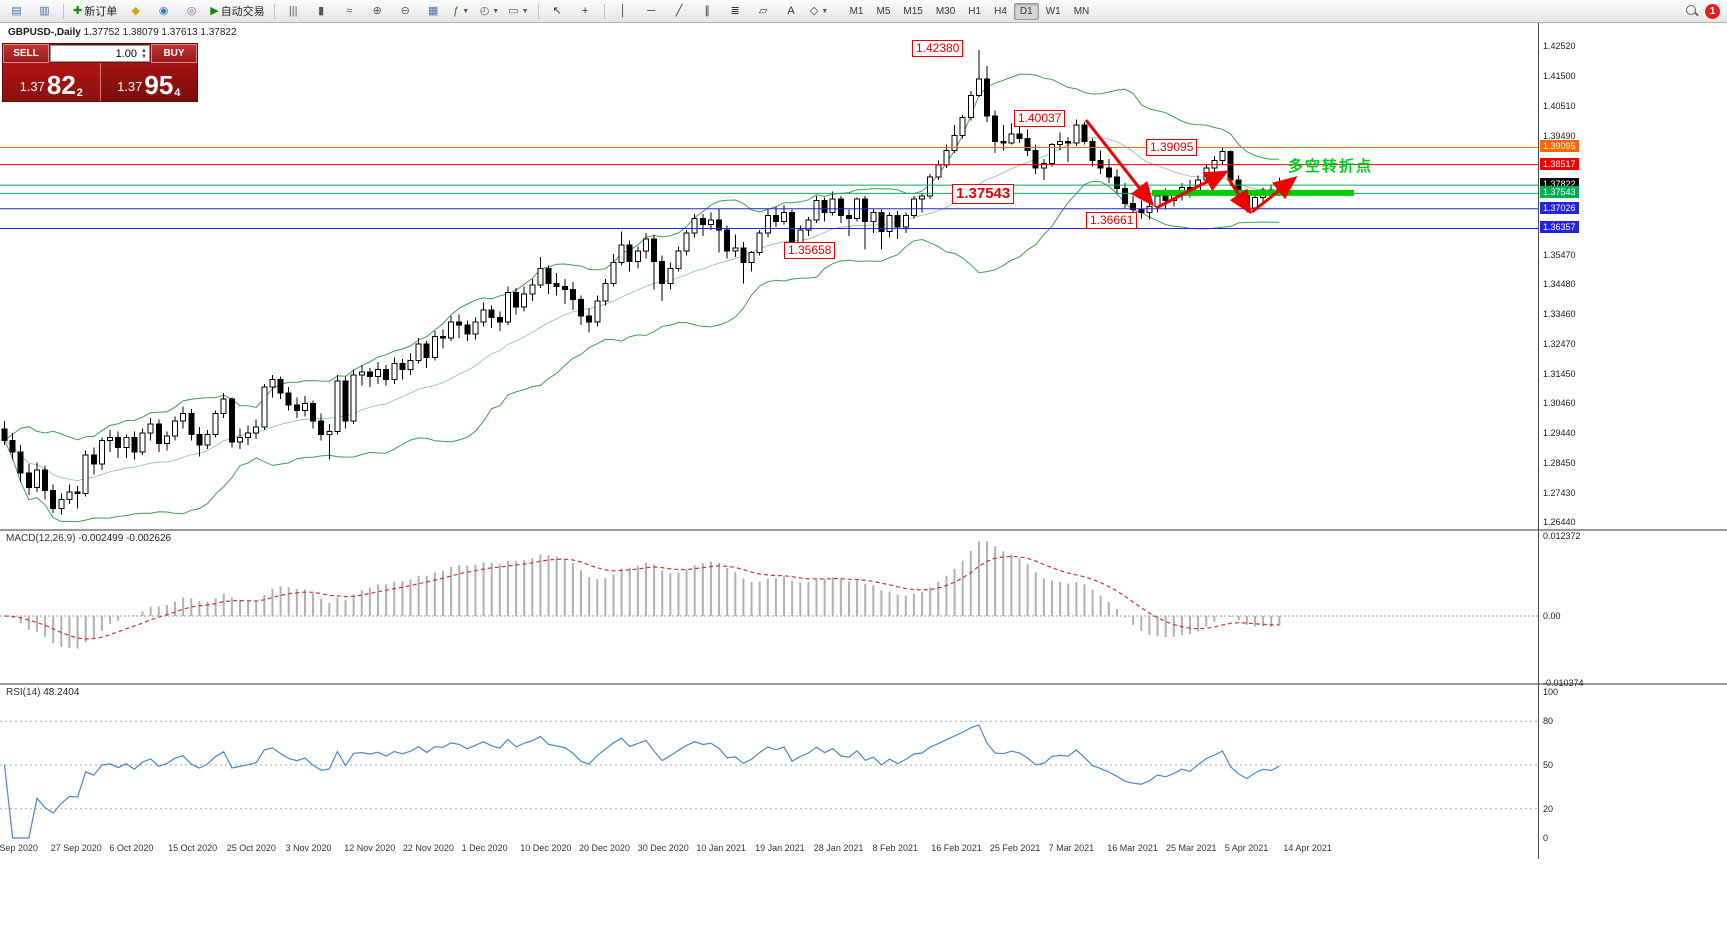 This screenshot has height=943, width=1727. Describe the element at coordinates (1559, 492) in the screenshot. I see `price-tick: 1.27430` at that location.